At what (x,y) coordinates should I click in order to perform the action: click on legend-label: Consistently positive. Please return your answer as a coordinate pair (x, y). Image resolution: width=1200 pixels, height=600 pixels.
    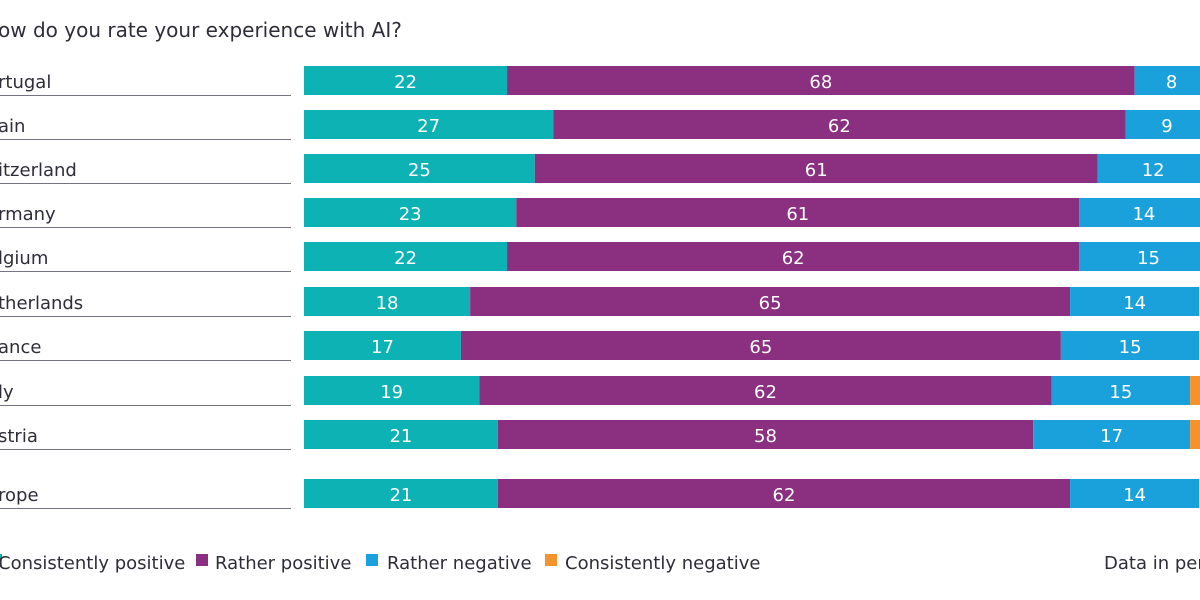
    Looking at the image, I should click on (92, 563).